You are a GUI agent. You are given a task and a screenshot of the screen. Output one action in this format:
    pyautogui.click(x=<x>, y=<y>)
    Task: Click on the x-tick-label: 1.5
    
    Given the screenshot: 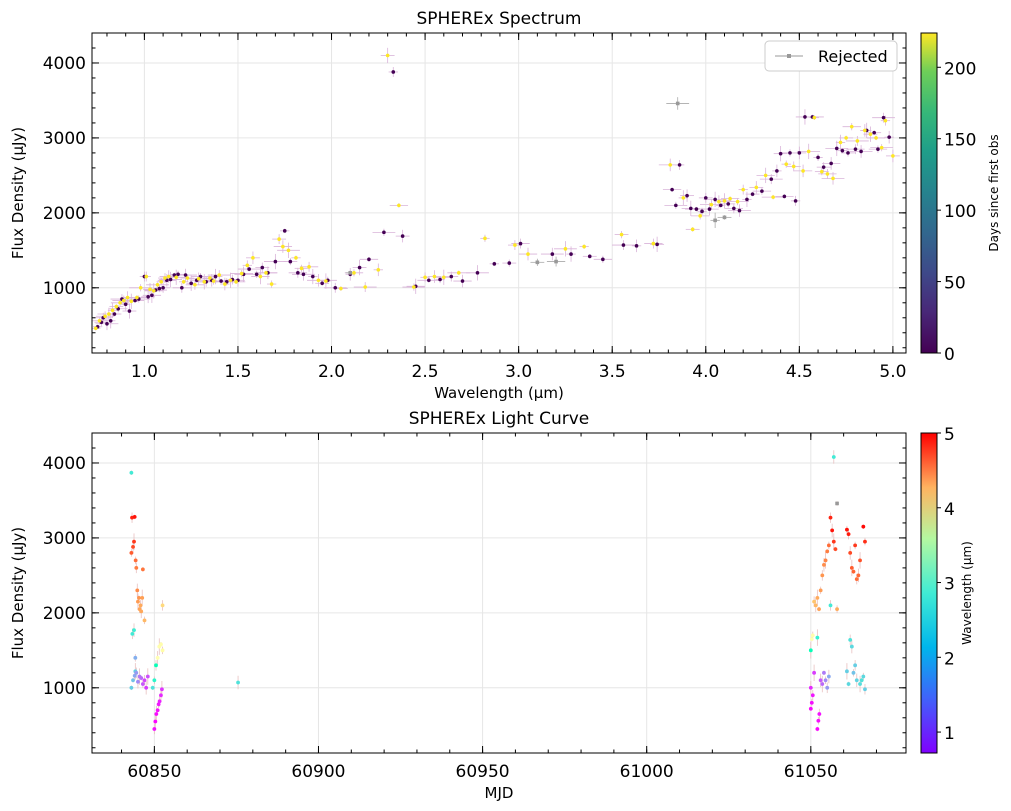 What is the action you would take?
    pyautogui.click(x=237, y=372)
    